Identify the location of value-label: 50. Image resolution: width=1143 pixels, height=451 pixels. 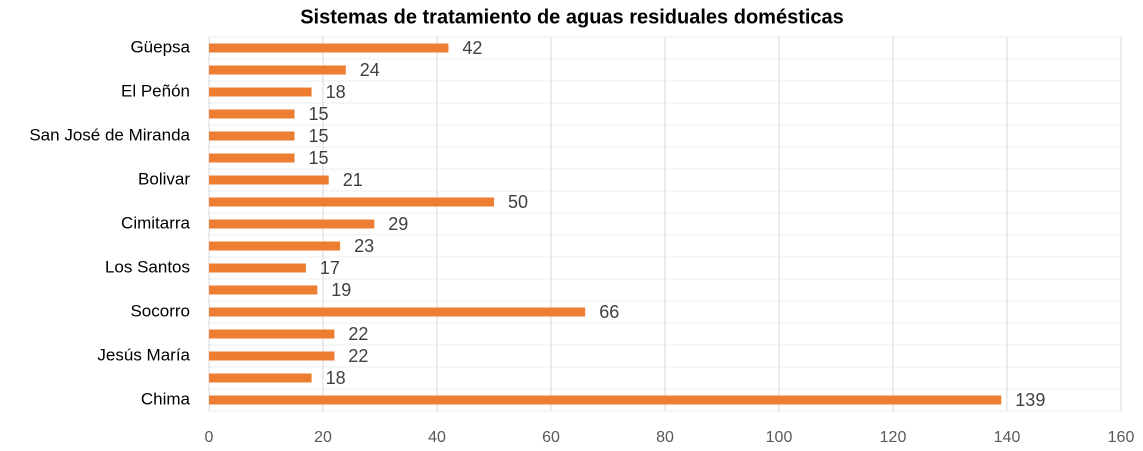
(518, 202).